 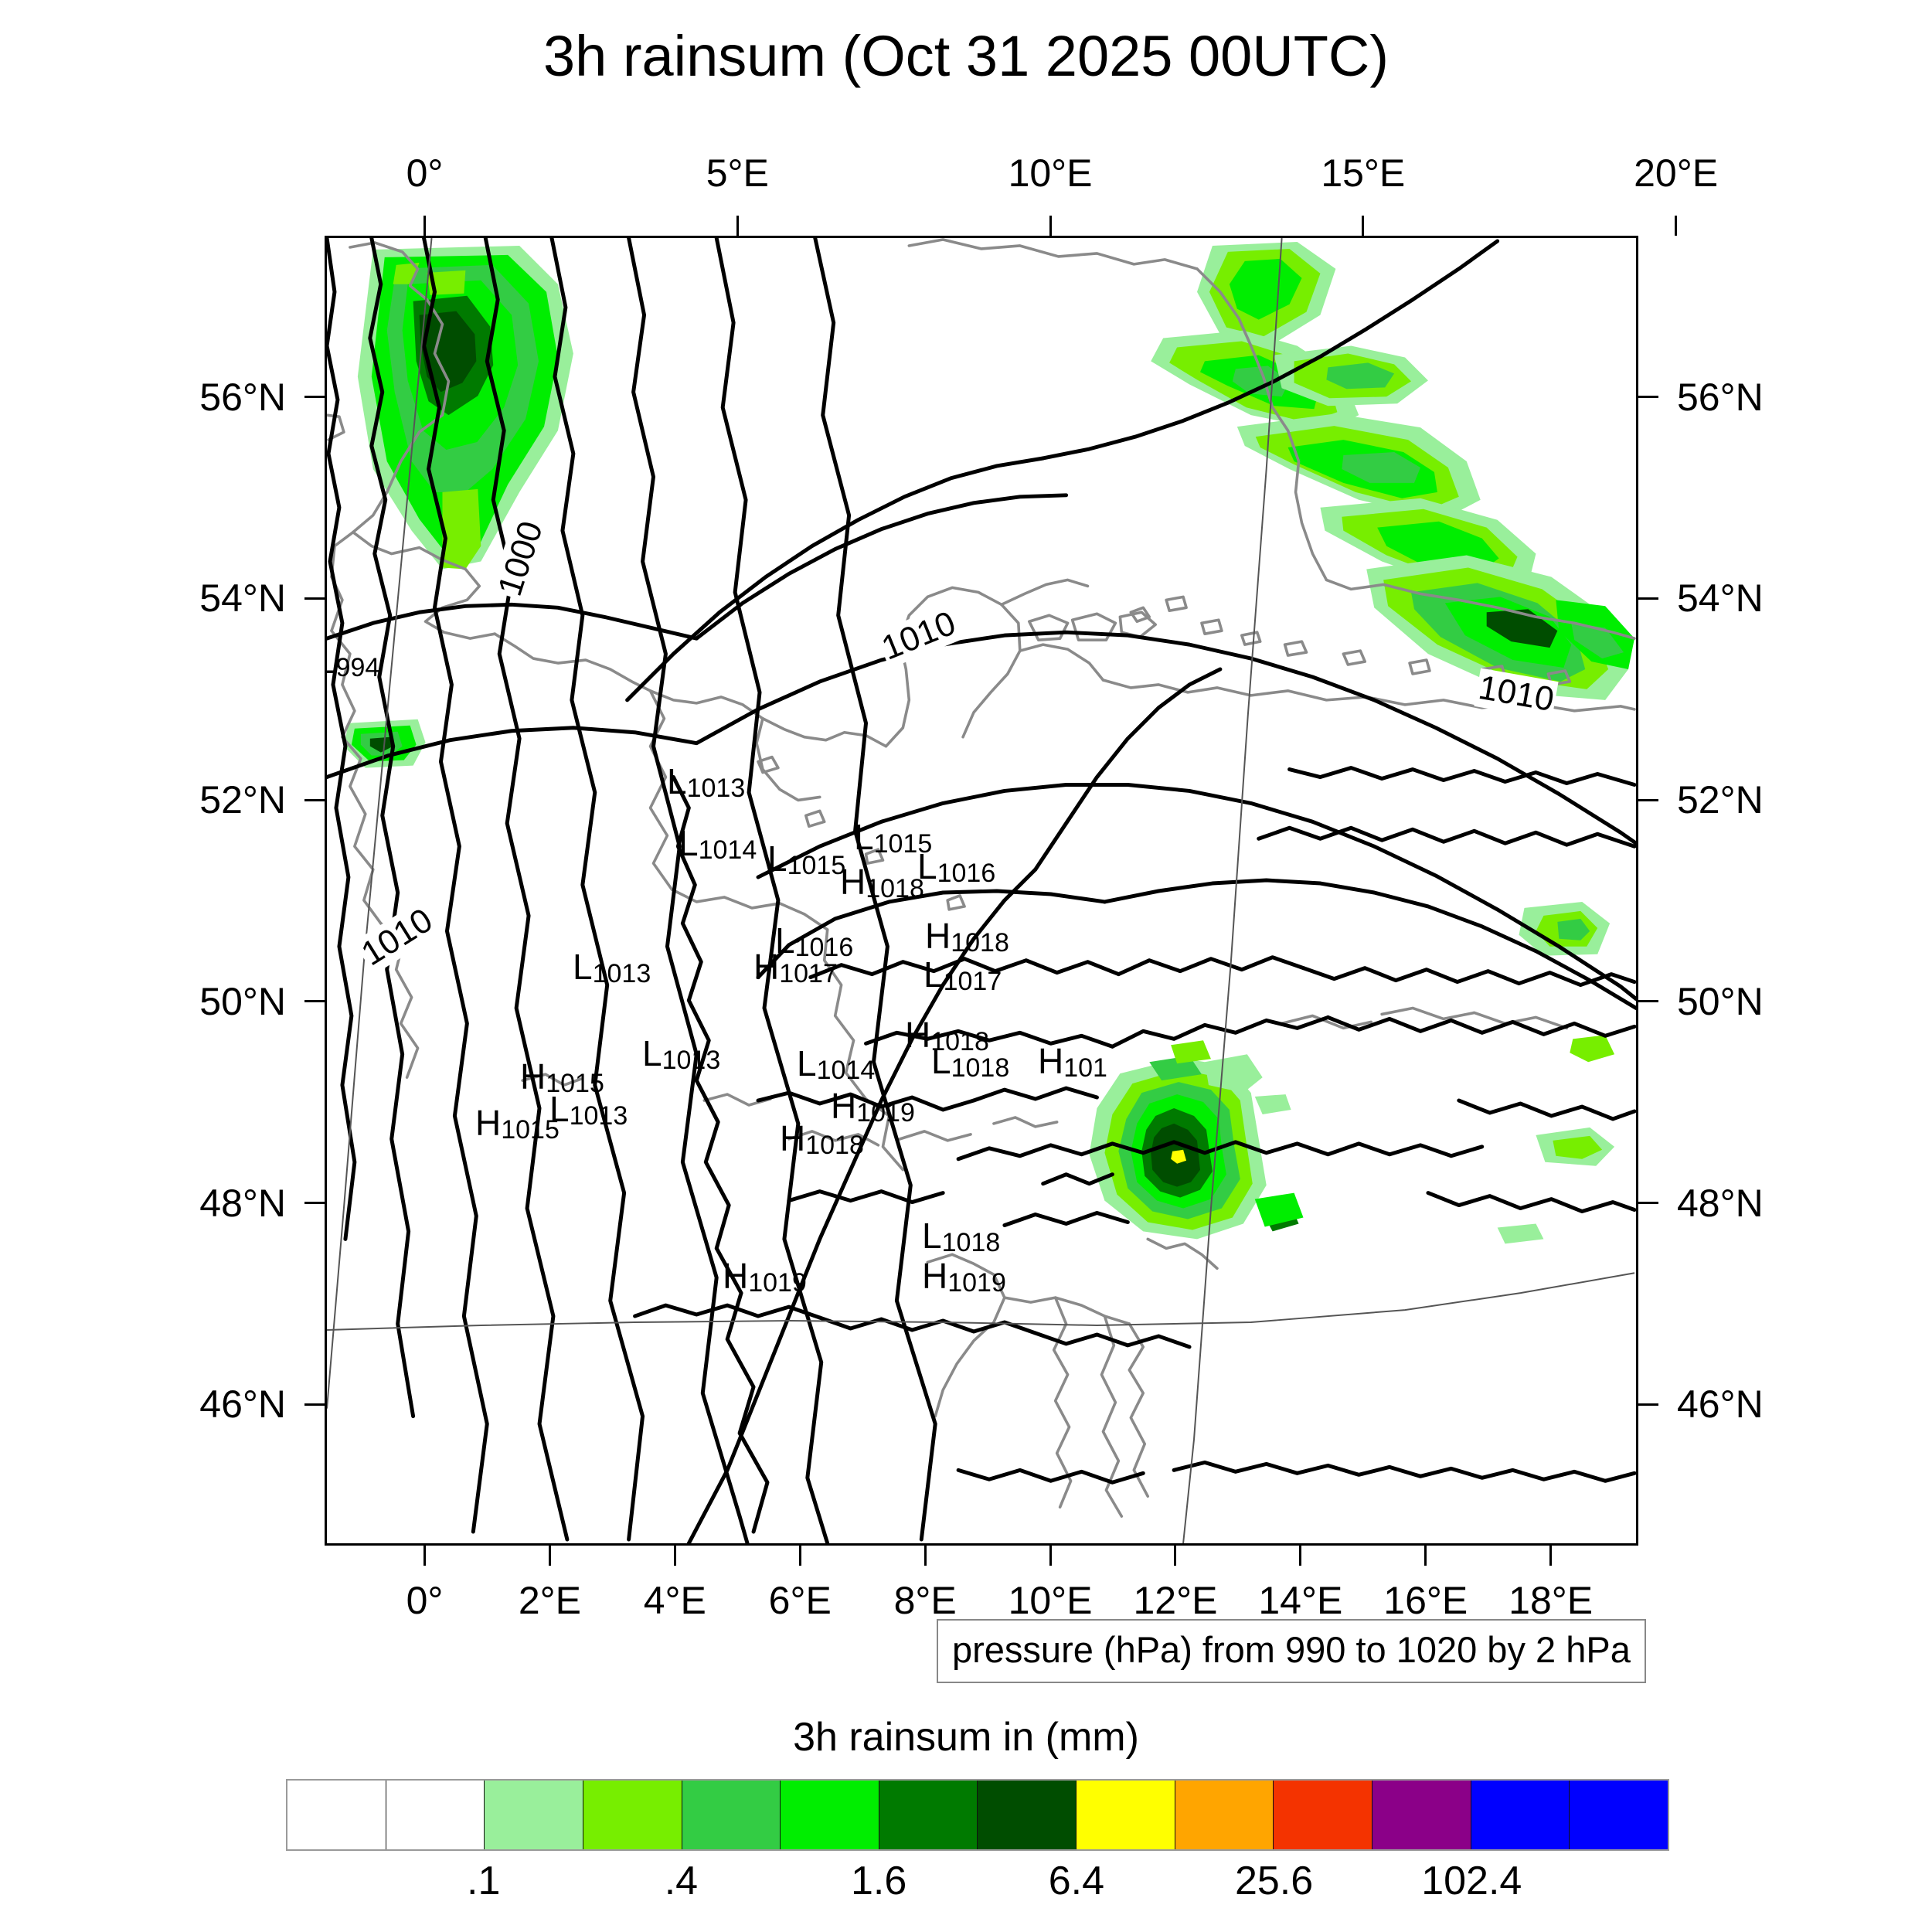 What do you see at coordinates (484, 1881) in the screenshot?
I see `colorbar-tick-label: .1` at bounding box center [484, 1881].